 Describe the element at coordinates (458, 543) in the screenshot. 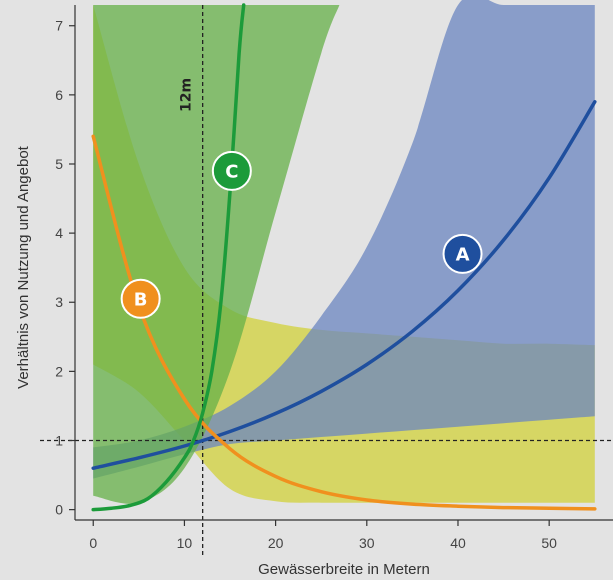

I see `x-tick-label: 40` at that location.